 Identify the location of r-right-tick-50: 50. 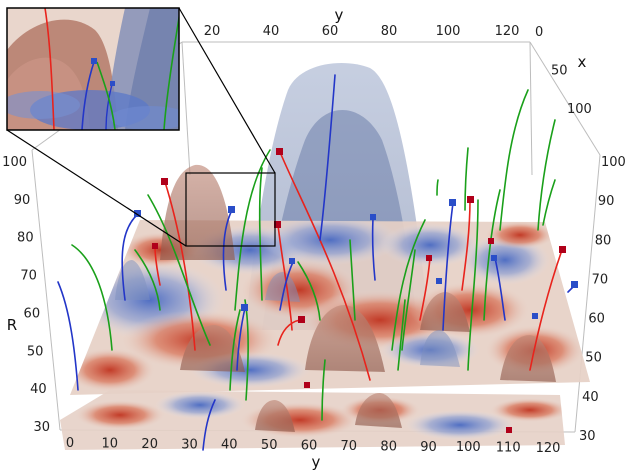
(593, 358).